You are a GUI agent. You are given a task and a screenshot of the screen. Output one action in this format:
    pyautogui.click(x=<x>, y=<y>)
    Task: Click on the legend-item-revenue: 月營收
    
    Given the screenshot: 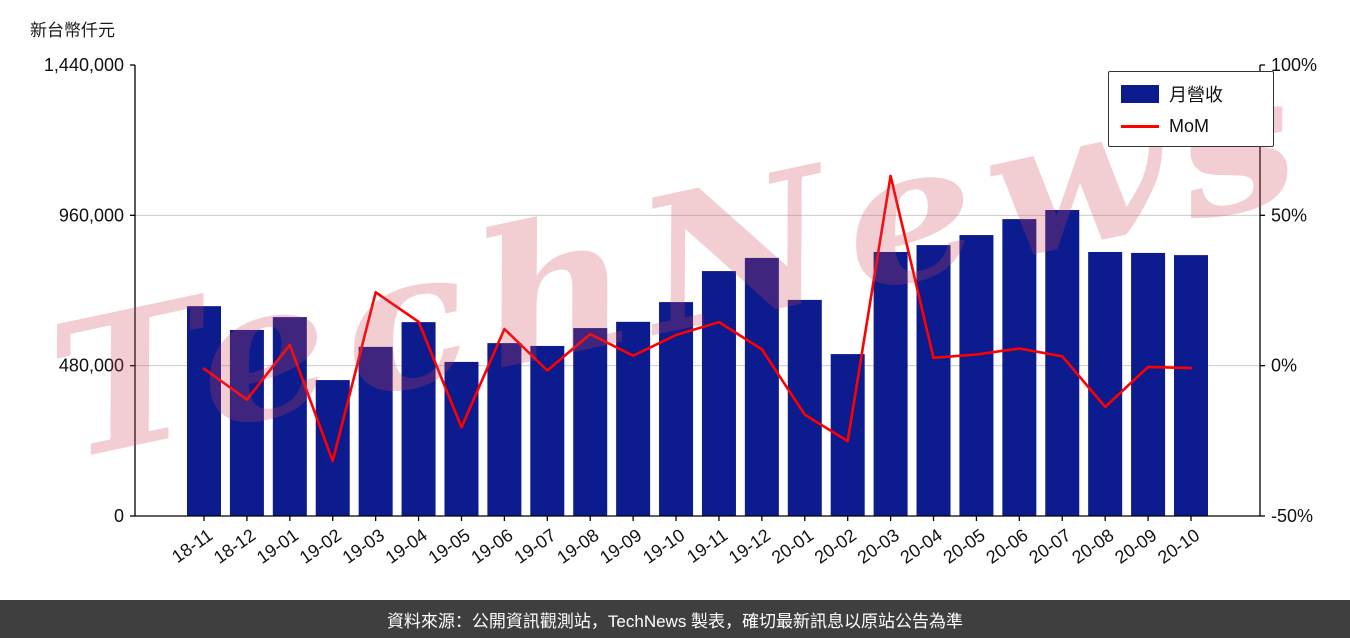 What is the action you would take?
    pyautogui.click(x=1191, y=94)
    